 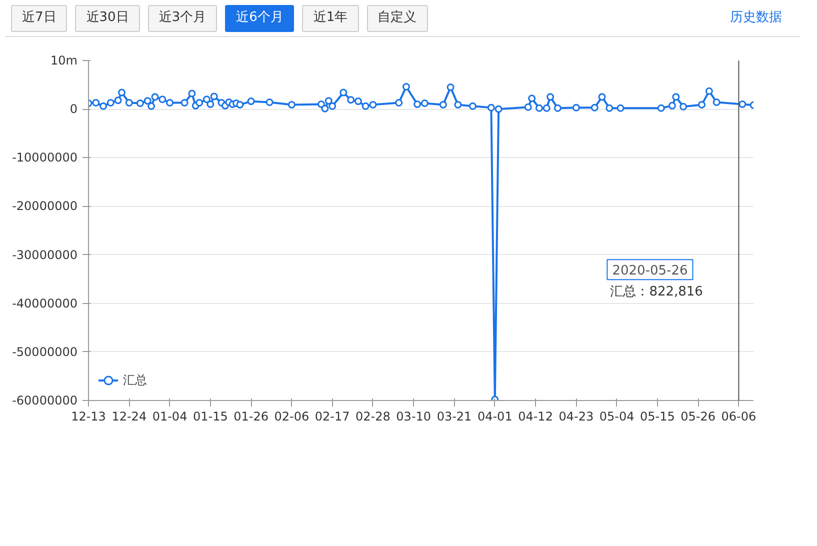 I want to click on x-tick-label: 05-15, so click(x=657, y=417).